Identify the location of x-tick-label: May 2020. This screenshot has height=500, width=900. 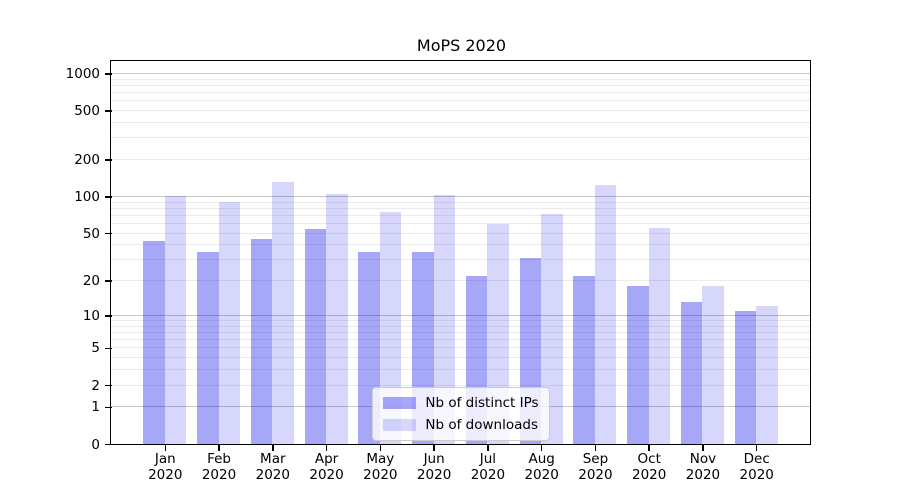
(380, 467).